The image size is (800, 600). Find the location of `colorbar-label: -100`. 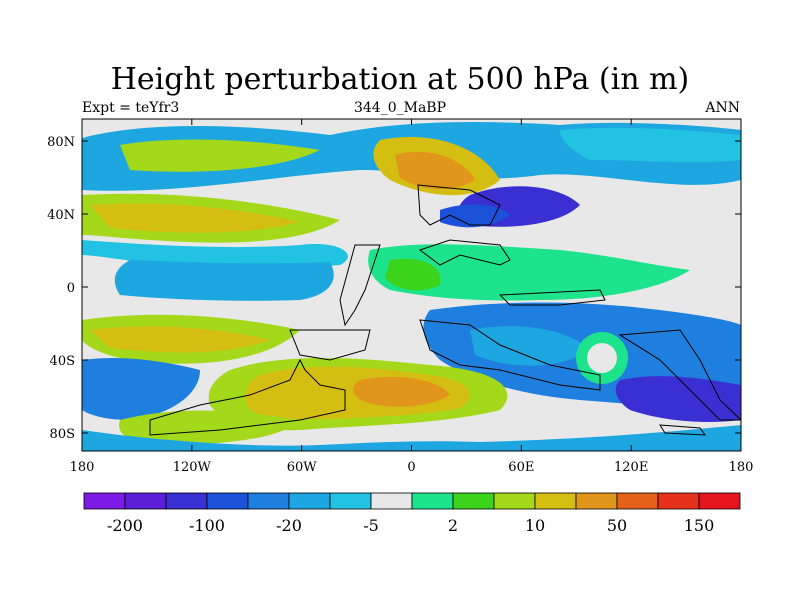

colorbar-label: -100 is located at coordinates (207, 525).